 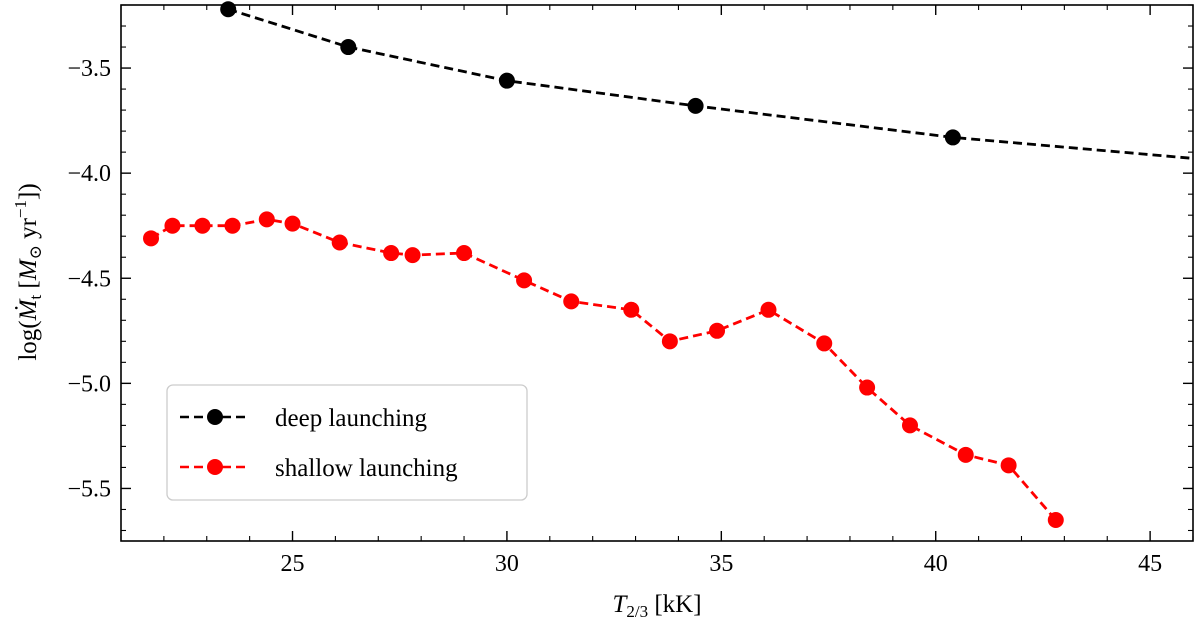 What do you see at coordinates (28, 340) in the screenshot?
I see `y-axis-label-pre: log(` at bounding box center [28, 340].